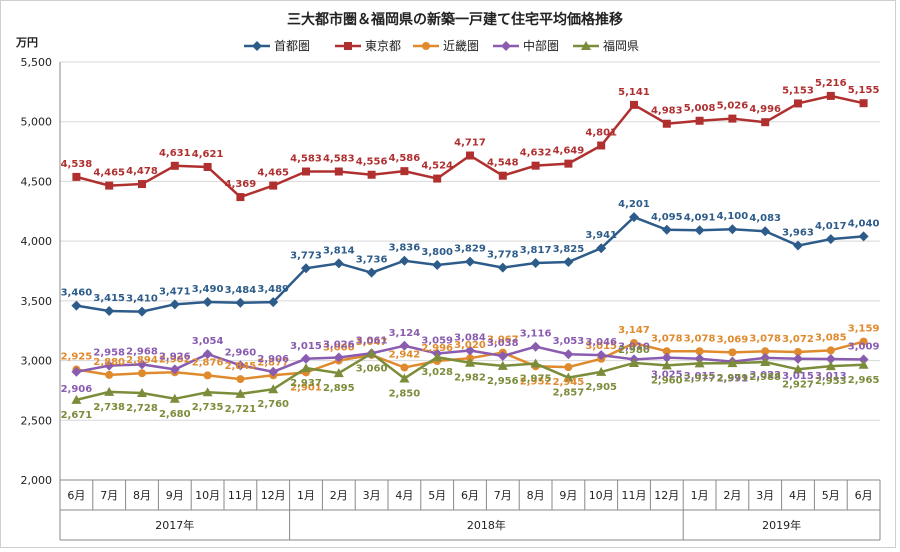  Describe the element at coordinates (241, 409) in the screenshot. I see `data-label: 2,721` at that location.